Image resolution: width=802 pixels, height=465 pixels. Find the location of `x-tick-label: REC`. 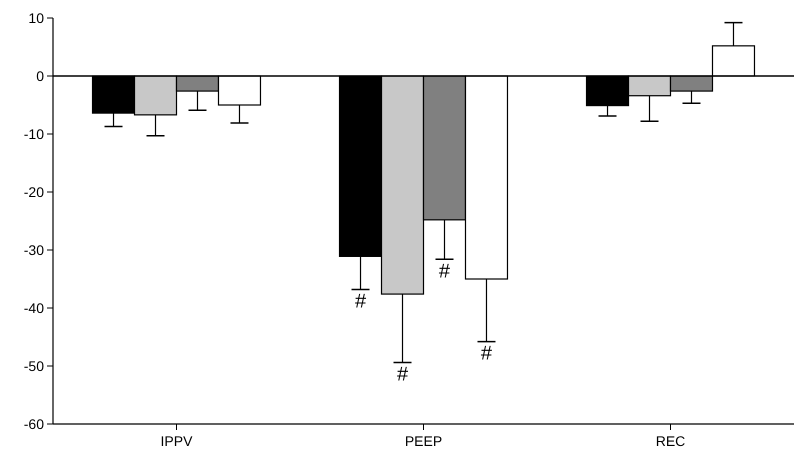

x-tick-label: REC is located at coordinates (671, 441).